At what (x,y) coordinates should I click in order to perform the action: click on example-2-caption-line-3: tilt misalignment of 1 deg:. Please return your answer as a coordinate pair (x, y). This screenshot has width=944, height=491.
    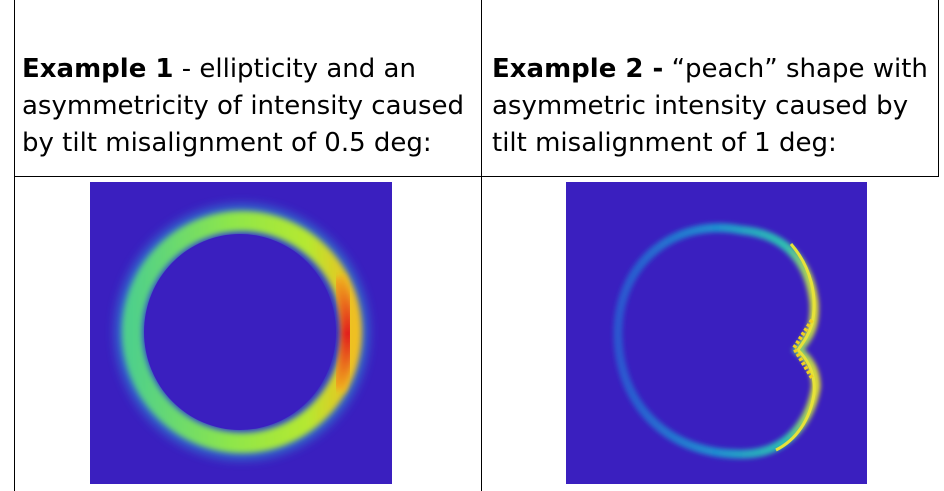
    Looking at the image, I should click on (664, 143).